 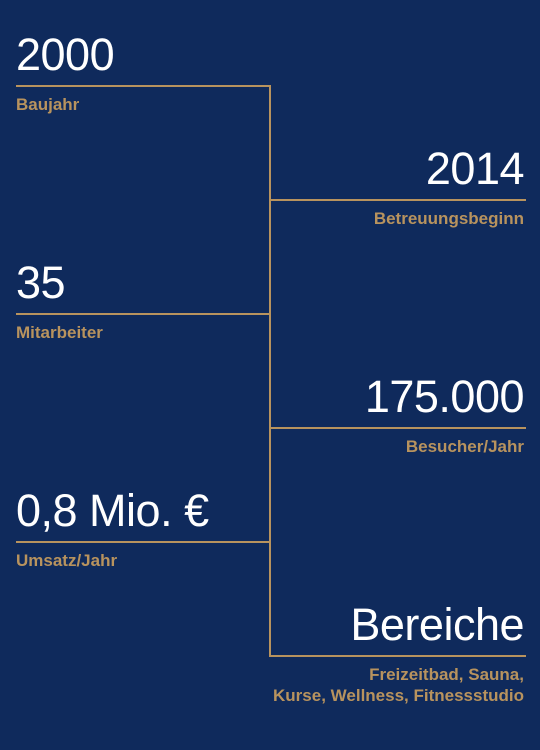 I want to click on fact-value-management-start: 2014, so click(x=475, y=168).